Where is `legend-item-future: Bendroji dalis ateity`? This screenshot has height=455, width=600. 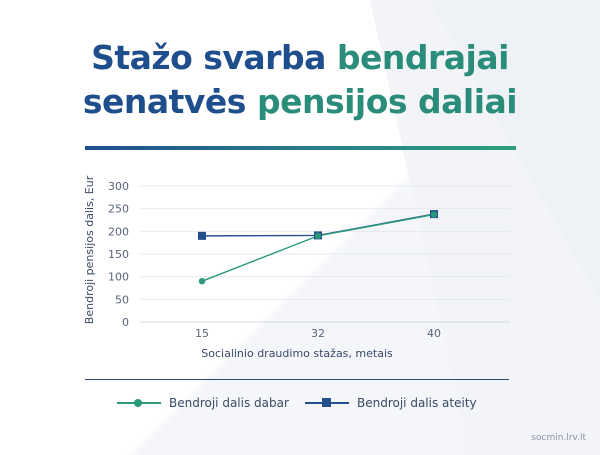 legend-item-future: Bendroji dalis ateity is located at coordinates (391, 403).